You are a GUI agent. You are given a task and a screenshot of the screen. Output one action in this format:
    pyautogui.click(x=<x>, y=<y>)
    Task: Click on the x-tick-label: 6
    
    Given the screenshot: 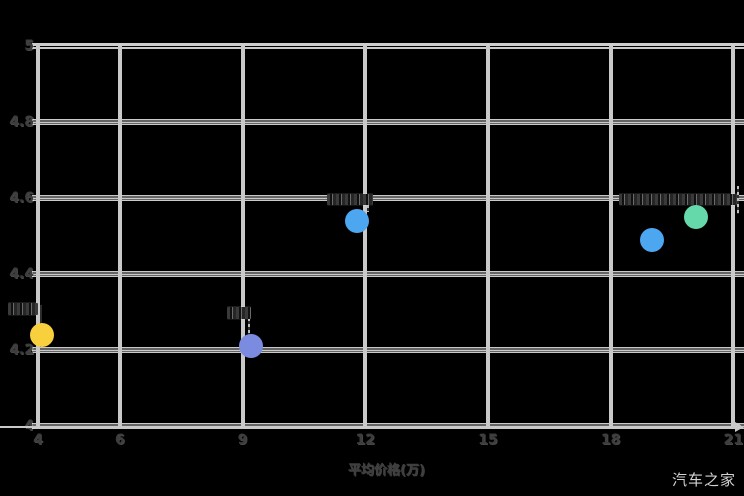 What is the action you would take?
    pyautogui.click(x=119, y=440)
    